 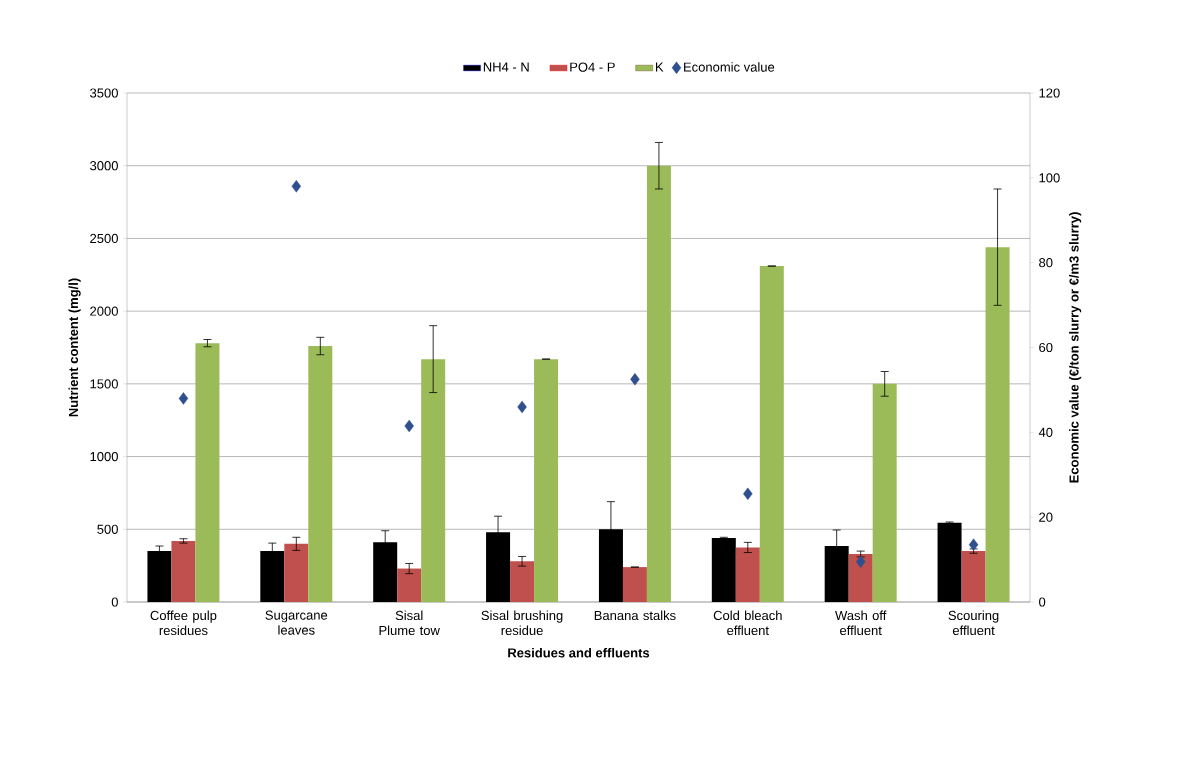 I want to click on y-tick-label: 1500, so click(x=104, y=384).